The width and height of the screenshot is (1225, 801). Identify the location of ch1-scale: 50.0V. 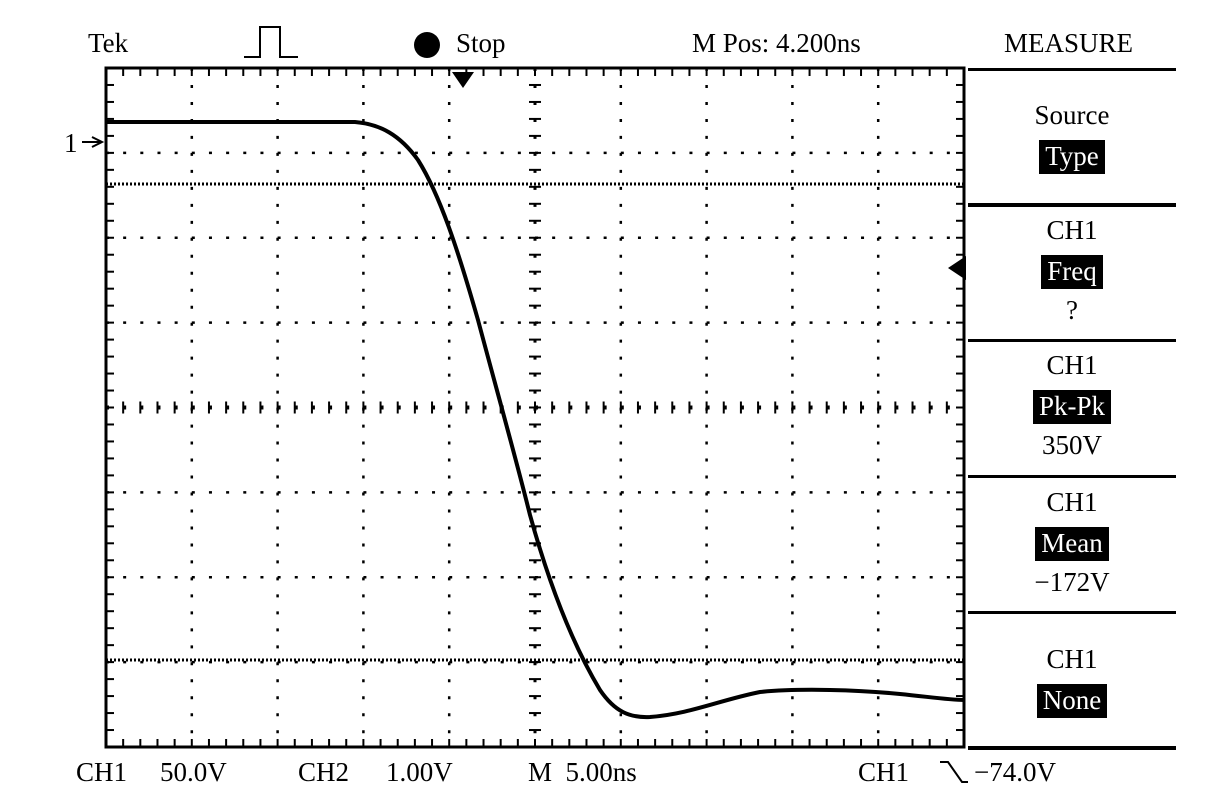
(193, 772).